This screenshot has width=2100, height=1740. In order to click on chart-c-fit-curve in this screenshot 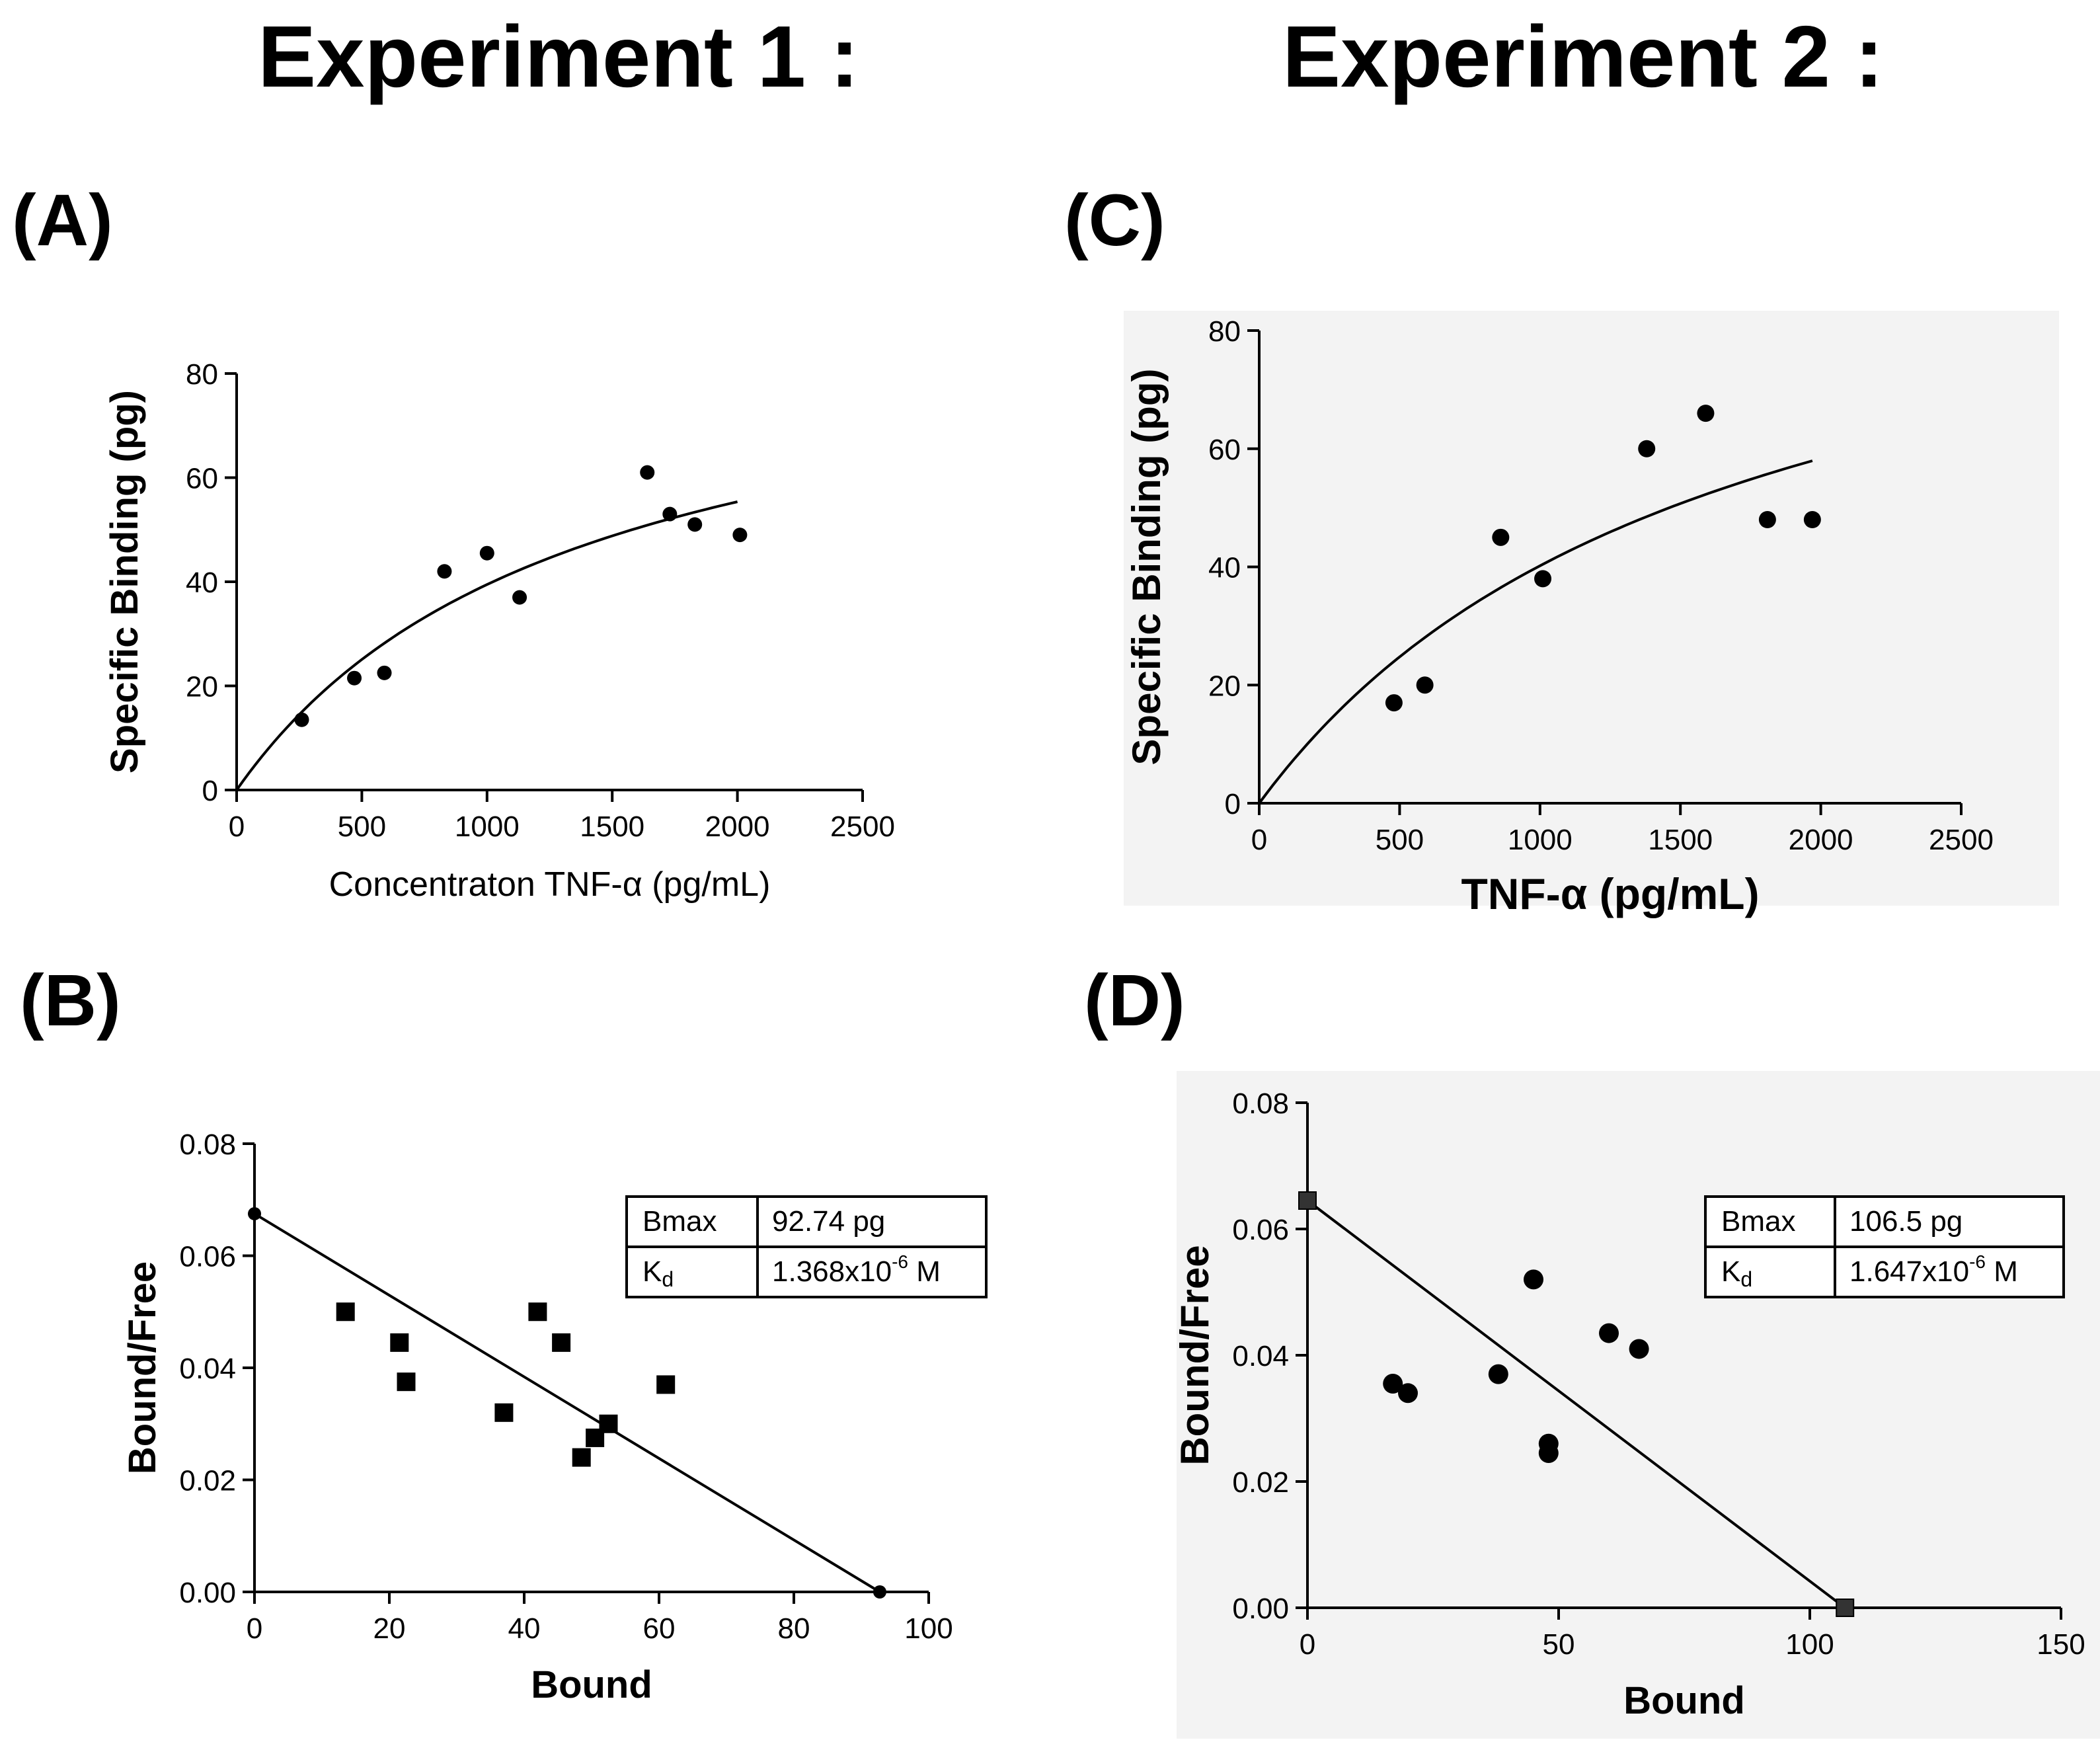, I will do `click(1535, 632)`.